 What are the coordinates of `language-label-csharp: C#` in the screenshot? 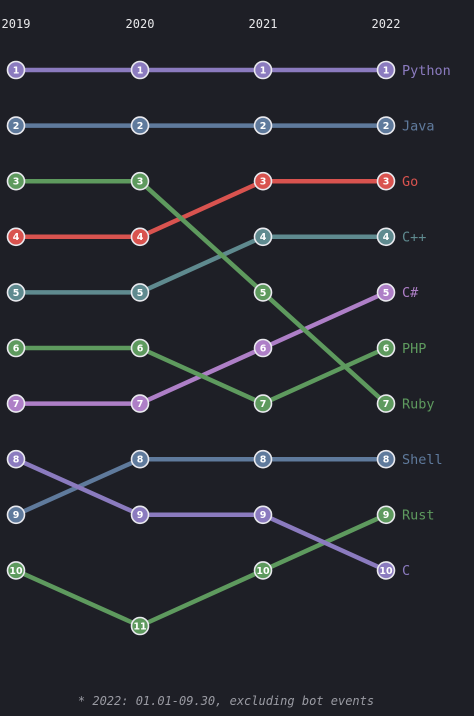 It's located at (410, 293).